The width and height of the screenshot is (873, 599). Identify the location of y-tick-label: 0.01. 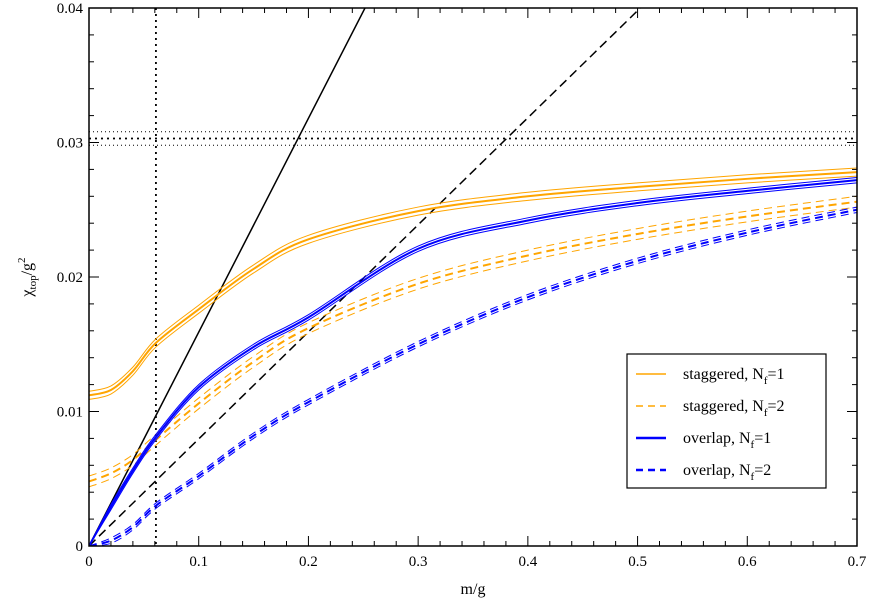
(70, 413).